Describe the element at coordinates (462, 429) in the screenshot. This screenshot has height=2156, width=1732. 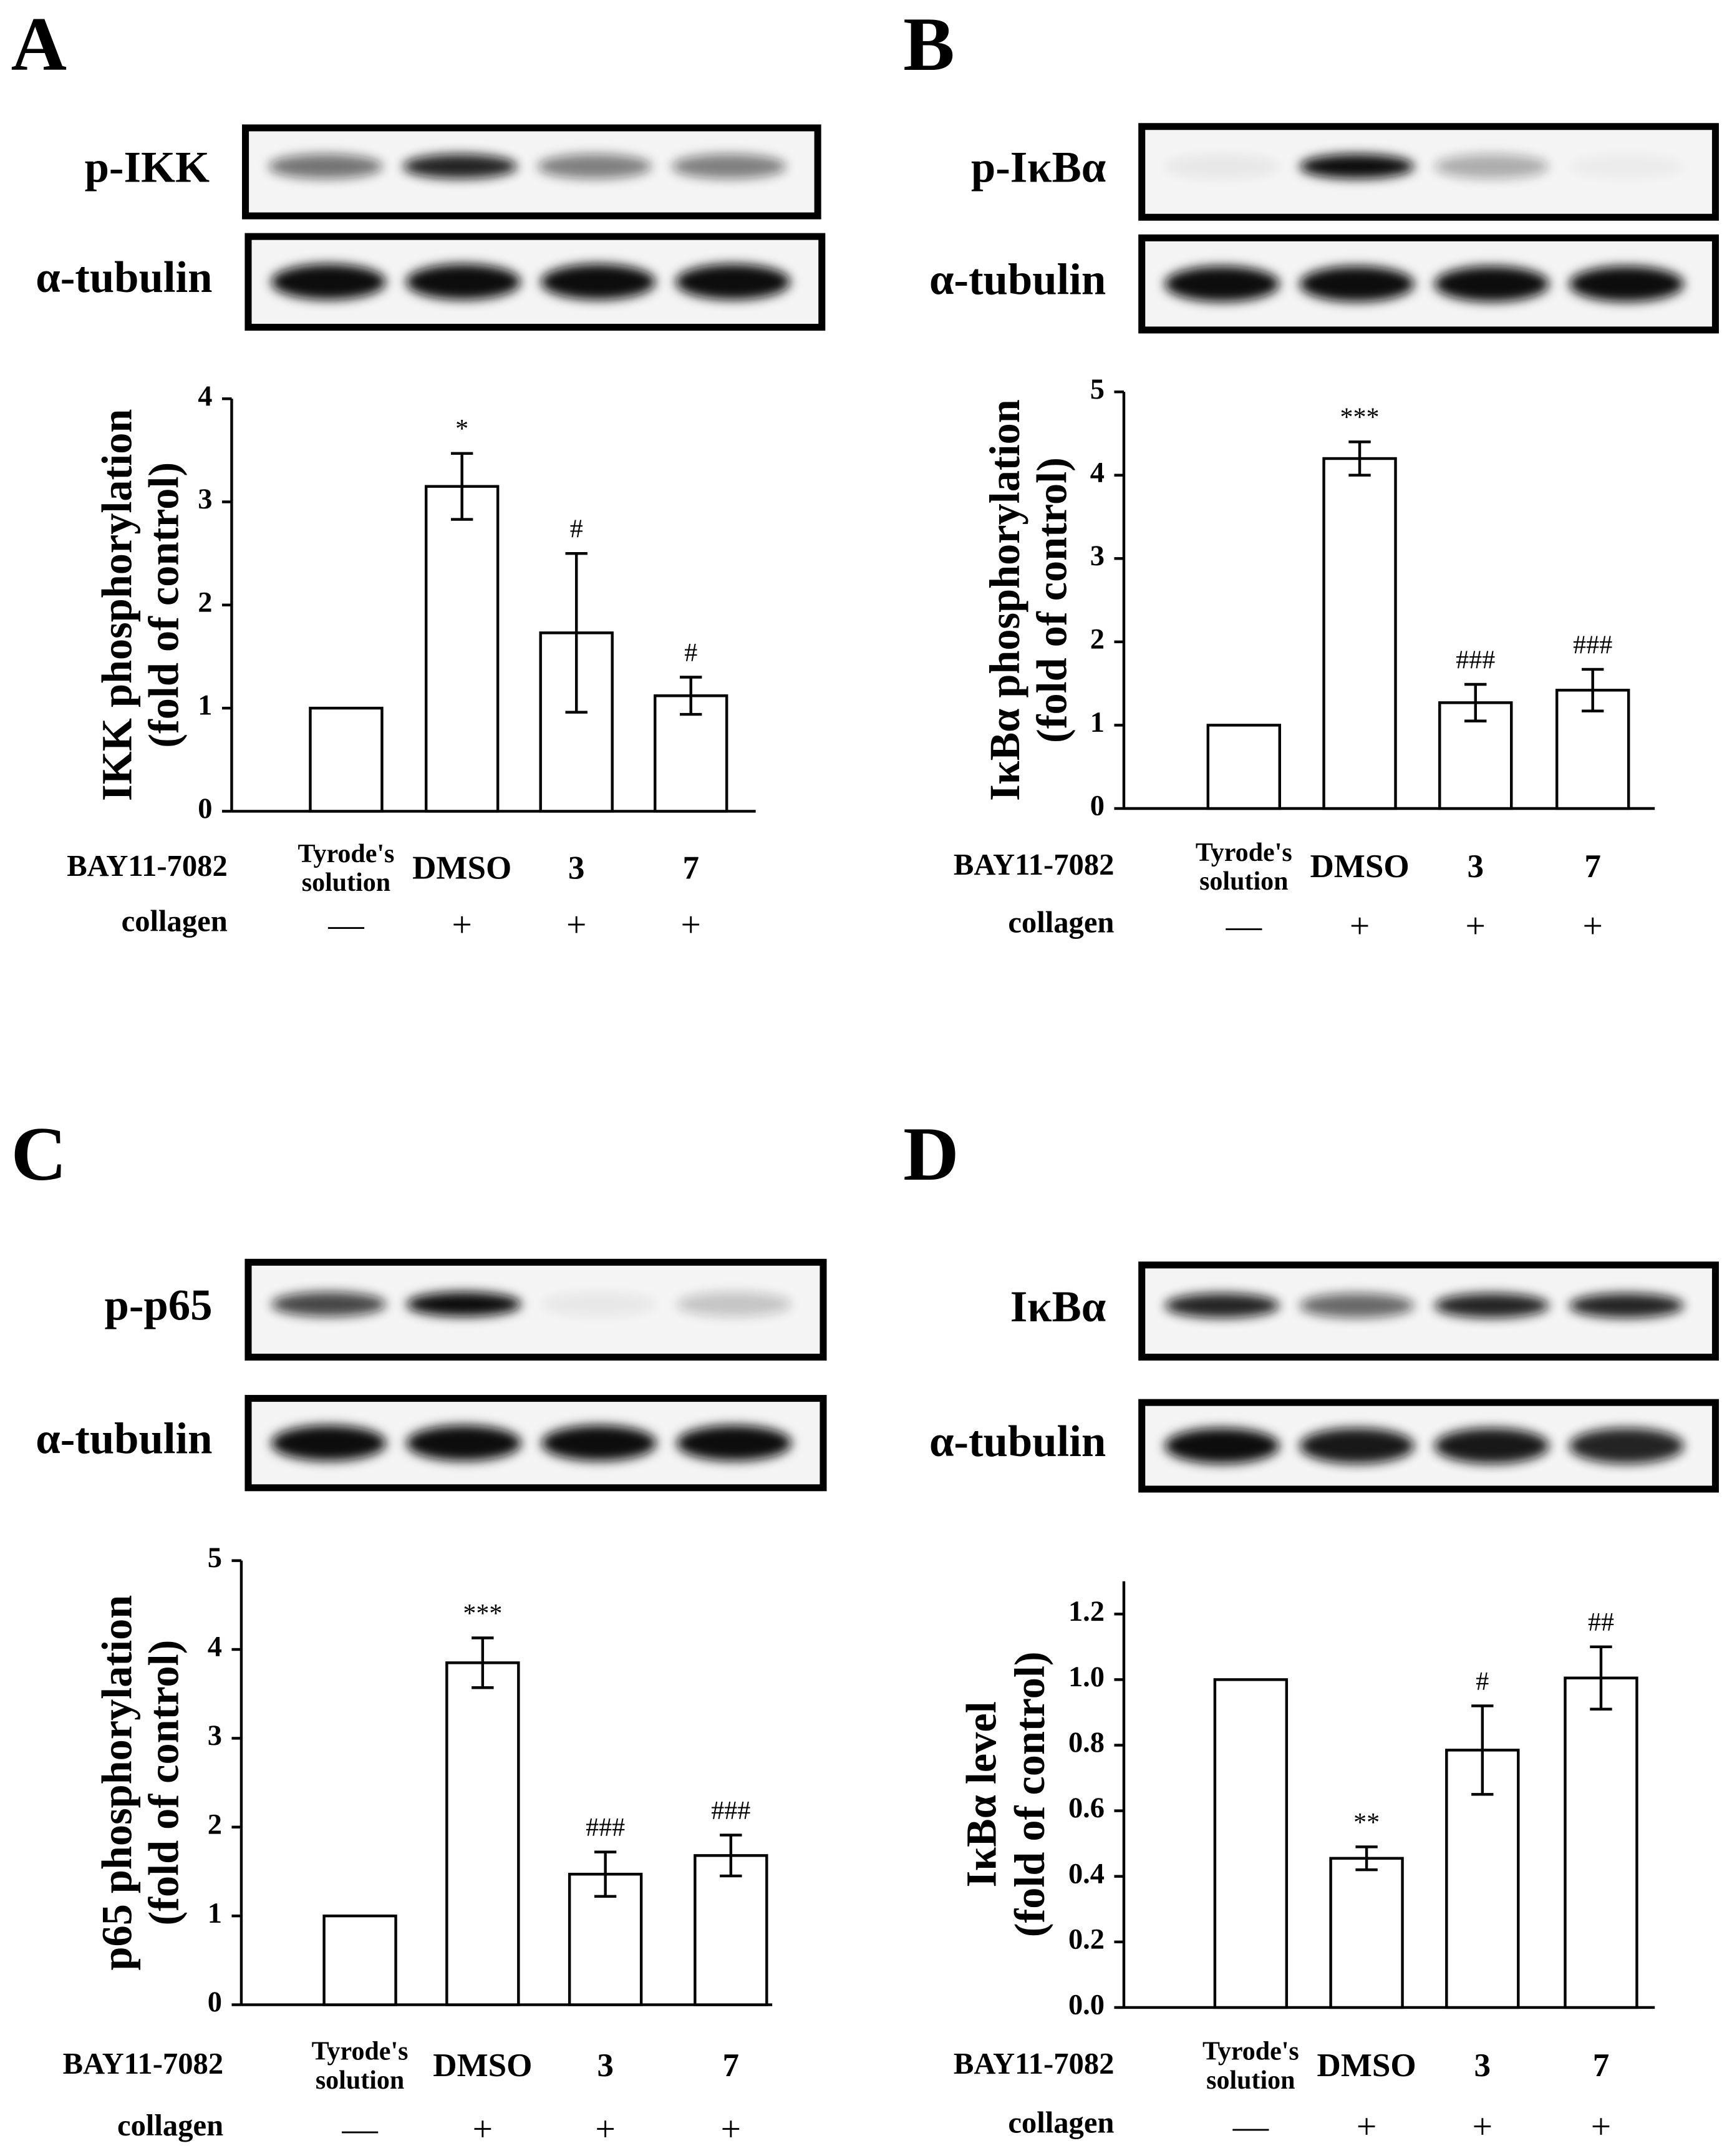
I see `significance-label: *` at that location.